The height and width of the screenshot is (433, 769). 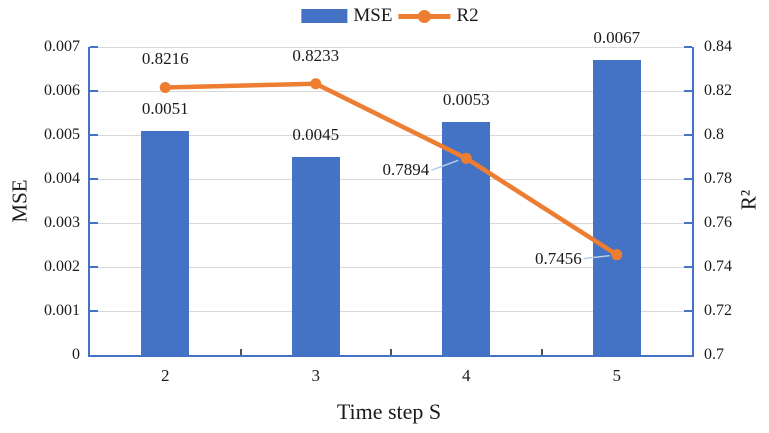 What do you see at coordinates (373, 15) in the screenshot?
I see `legend-mse-label: MSE` at bounding box center [373, 15].